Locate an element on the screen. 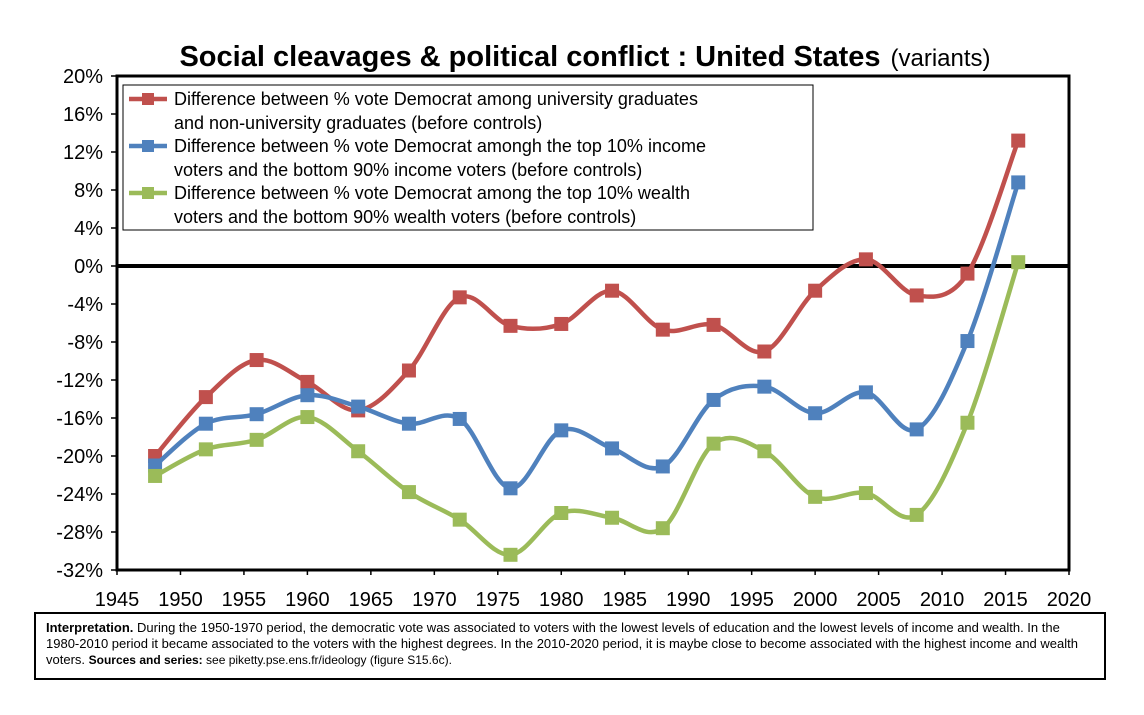 The width and height of the screenshot is (1144, 715). x-tick-label: 1990 is located at coordinates (688, 600).